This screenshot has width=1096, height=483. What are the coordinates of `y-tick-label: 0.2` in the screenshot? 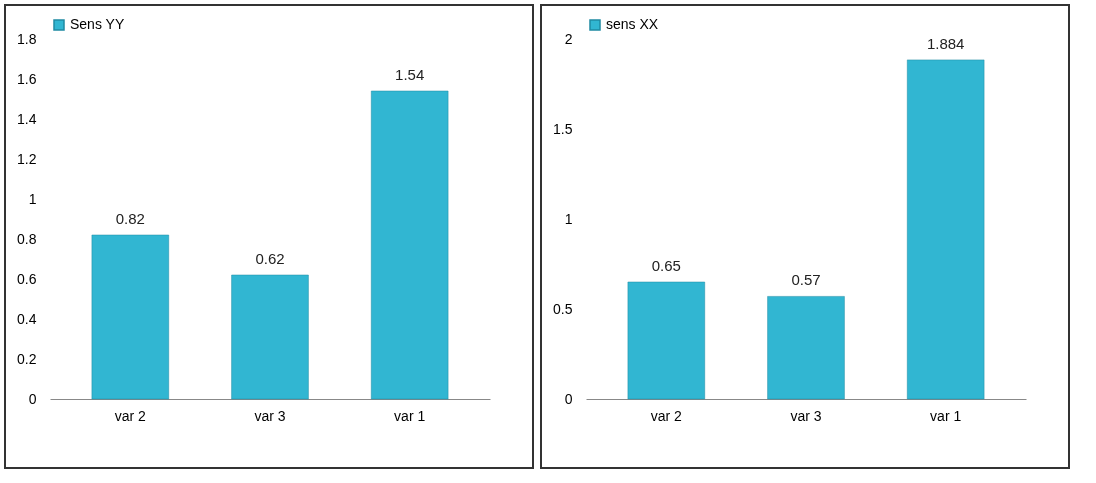 It's located at (27, 358).